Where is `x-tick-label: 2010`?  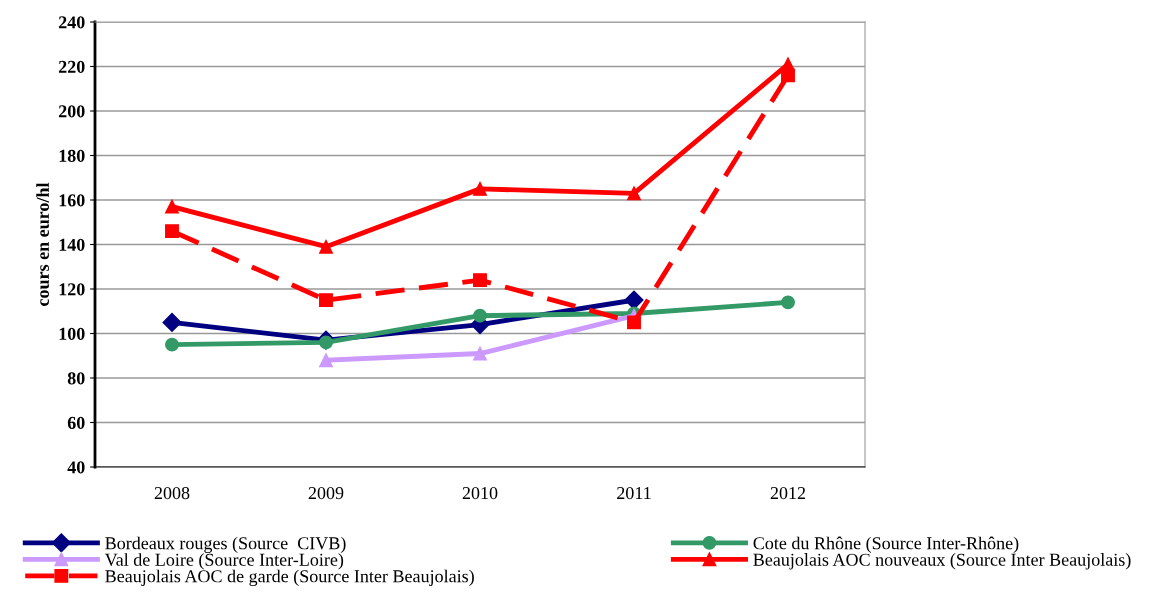 x-tick-label: 2010 is located at coordinates (480, 493).